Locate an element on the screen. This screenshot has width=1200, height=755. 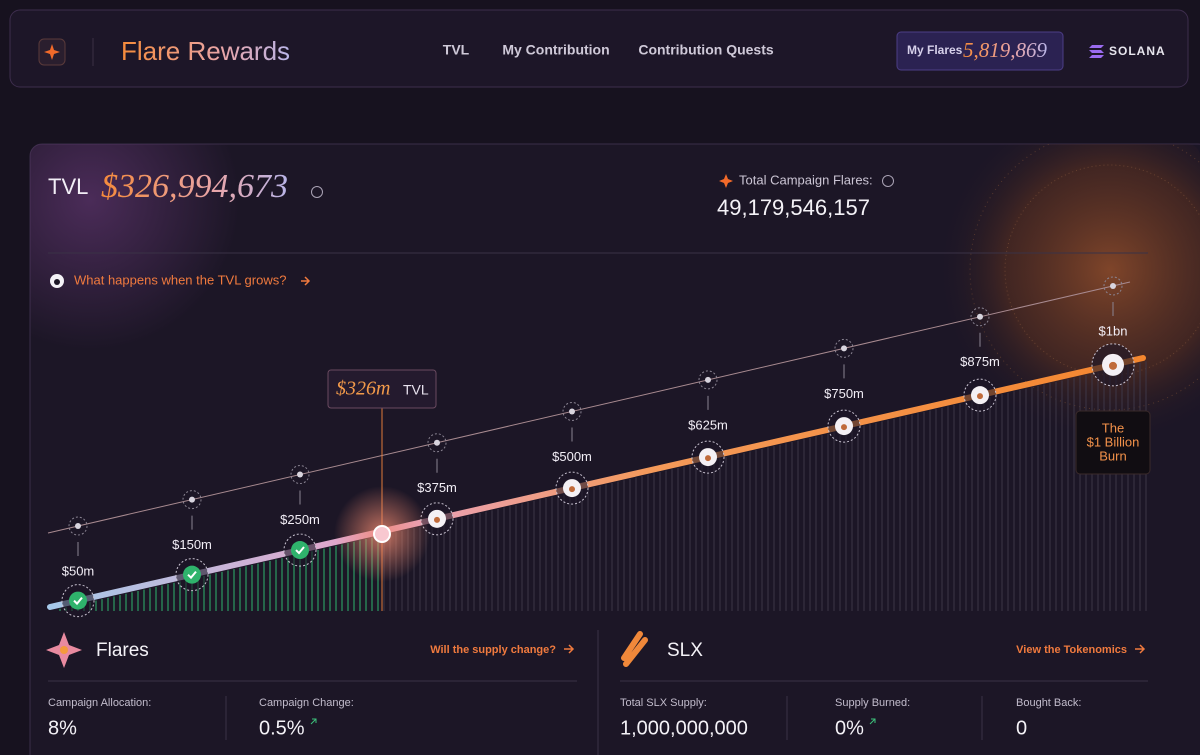
stat-label: Bought Back: is located at coordinates (1048, 703).